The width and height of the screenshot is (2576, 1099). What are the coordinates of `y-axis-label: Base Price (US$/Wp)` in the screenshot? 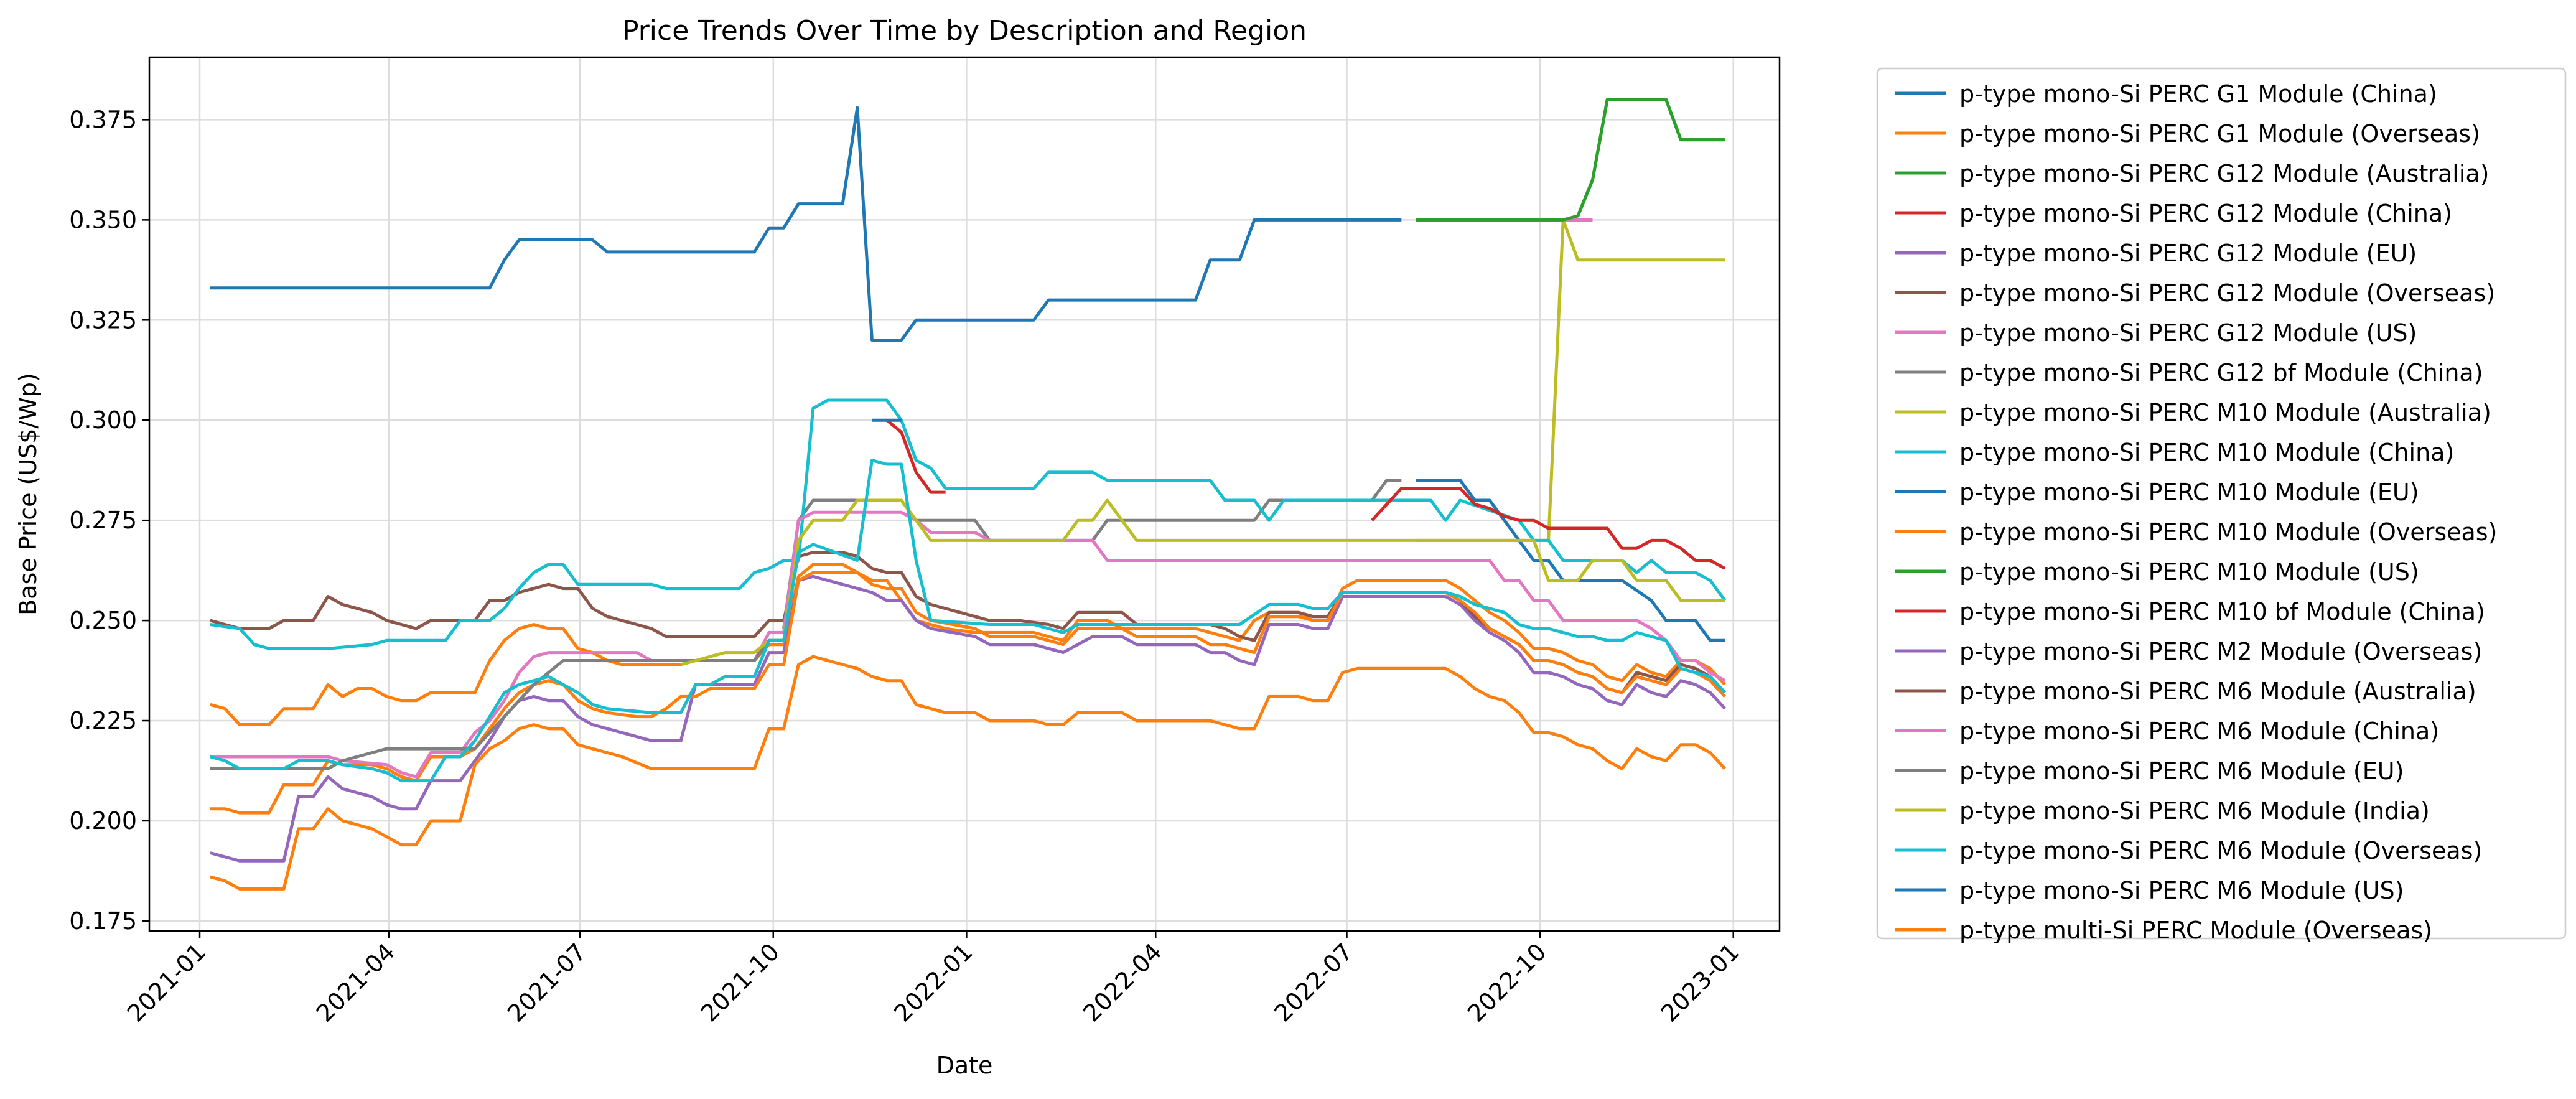 It's located at (28, 494).